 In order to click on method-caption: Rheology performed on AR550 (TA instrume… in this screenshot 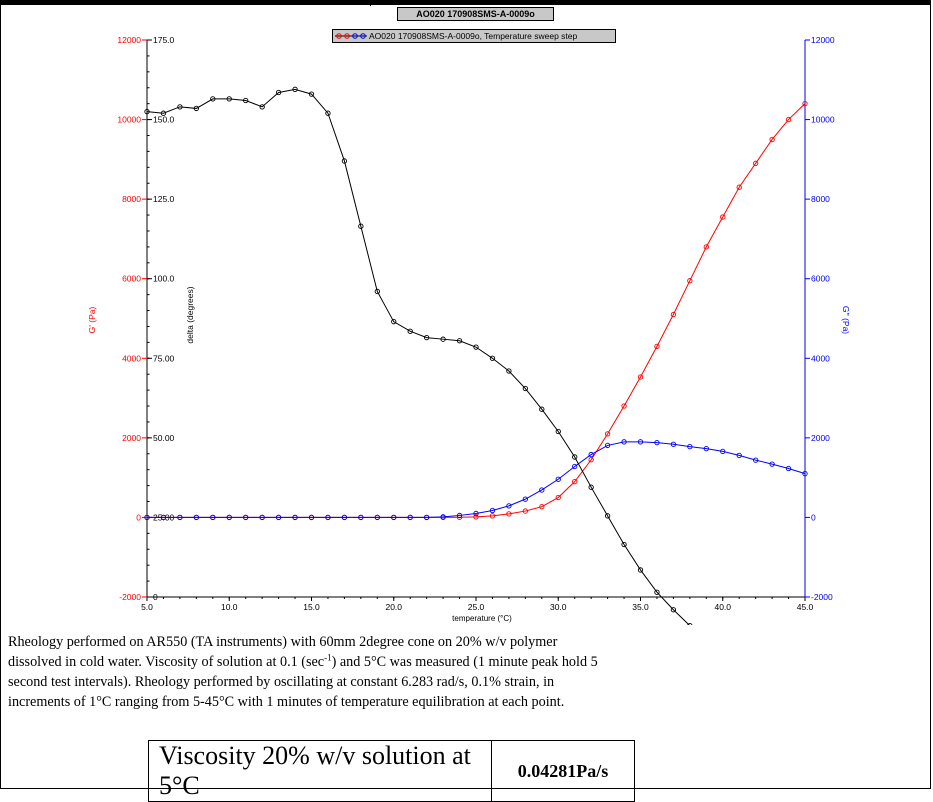, I will do `click(458, 672)`.